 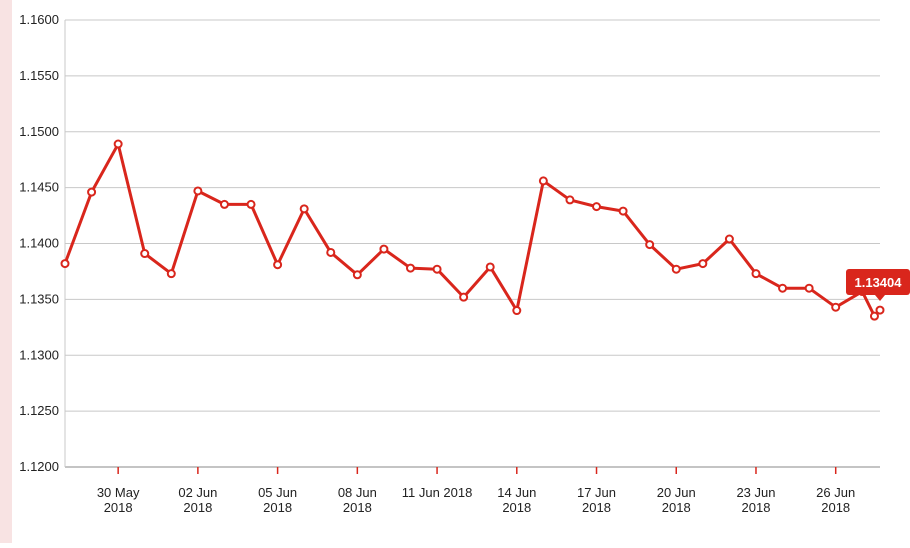 What do you see at coordinates (197, 492) in the screenshot?
I see `x-tick-line: 02 Jun` at bounding box center [197, 492].